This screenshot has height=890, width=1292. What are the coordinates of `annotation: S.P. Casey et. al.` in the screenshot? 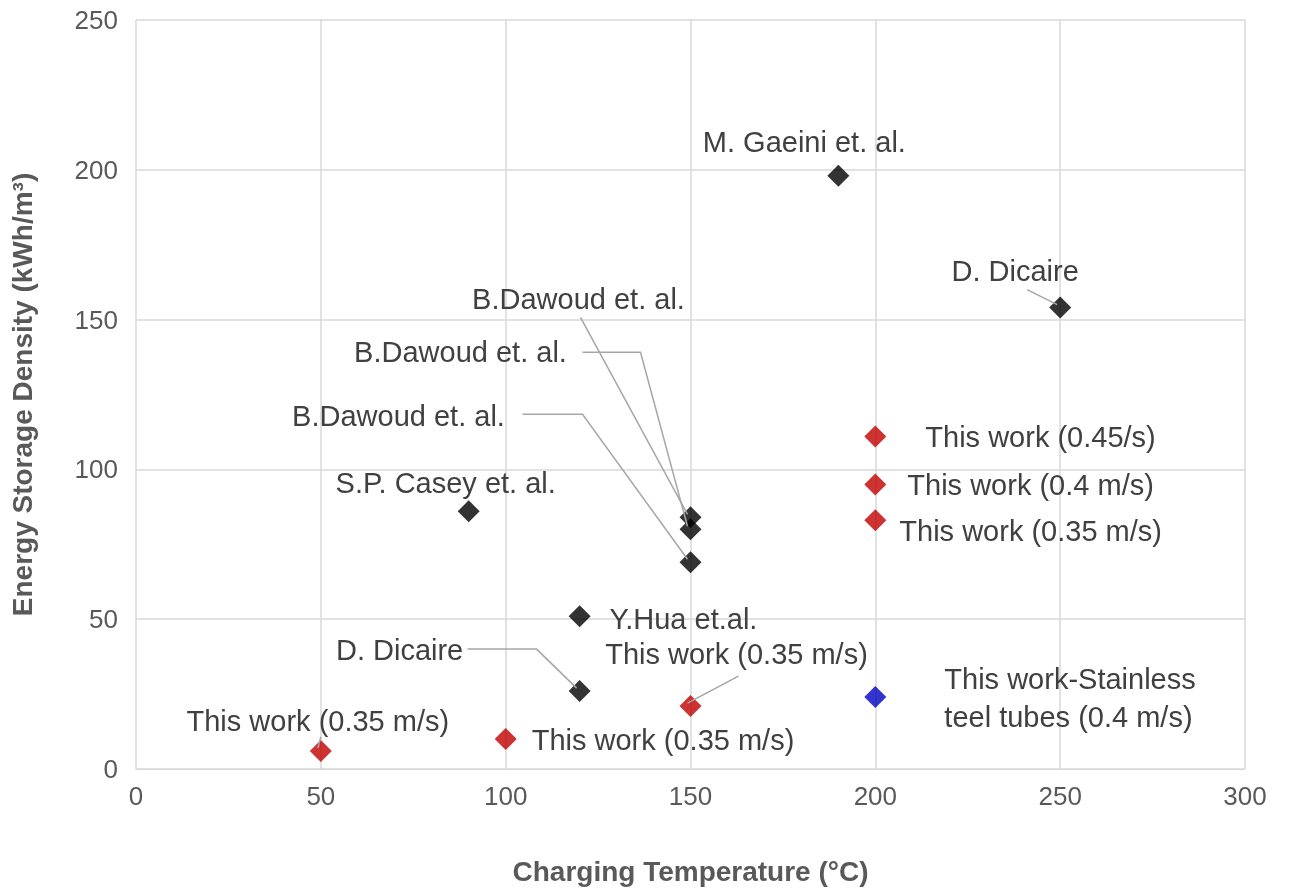 It's located at (445, 483).